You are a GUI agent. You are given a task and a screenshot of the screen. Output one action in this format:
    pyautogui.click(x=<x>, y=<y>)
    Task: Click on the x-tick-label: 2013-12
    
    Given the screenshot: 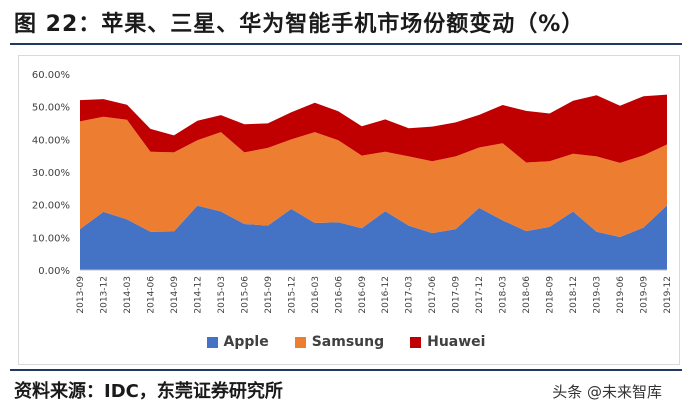 What is the action you would take?
    pyautogui.click(x=104, y=295)
    